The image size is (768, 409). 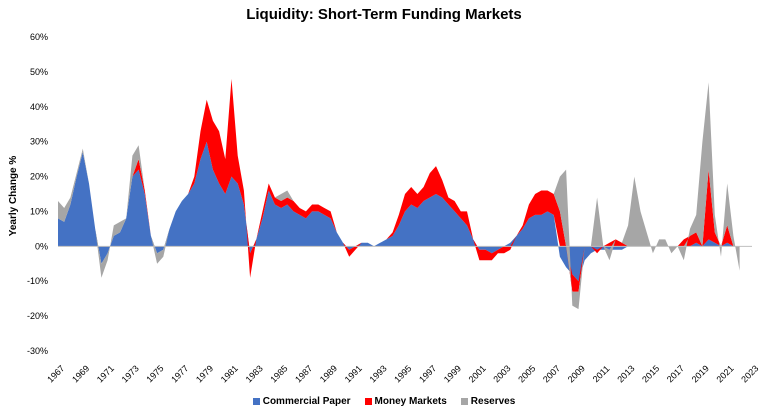 I want to click on y-tick-label: 60%, so click(x=39, y=37).